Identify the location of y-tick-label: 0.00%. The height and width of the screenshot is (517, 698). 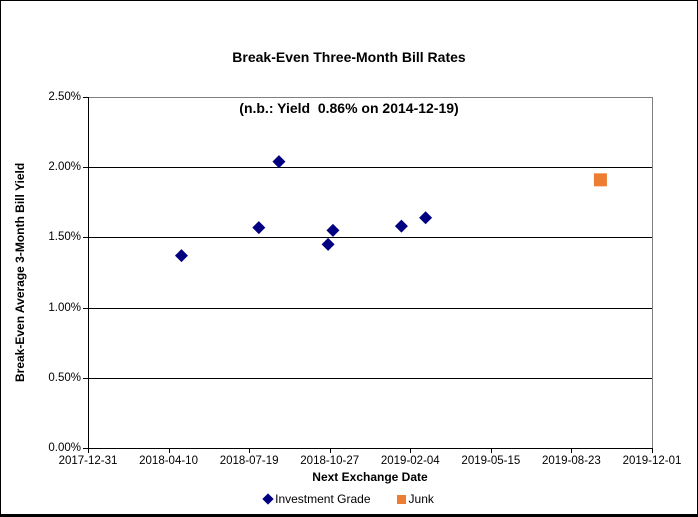
(64, 448).